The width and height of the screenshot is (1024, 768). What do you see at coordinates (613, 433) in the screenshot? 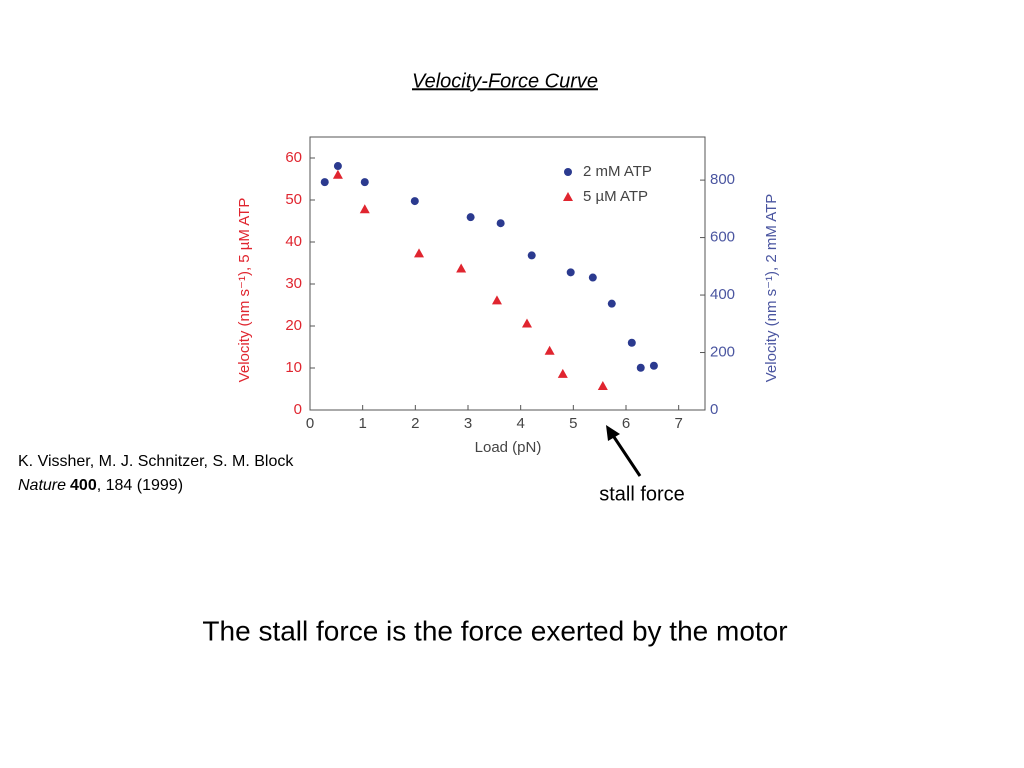
I see `annotation-arrowhead` at bounding box center [613, 433].